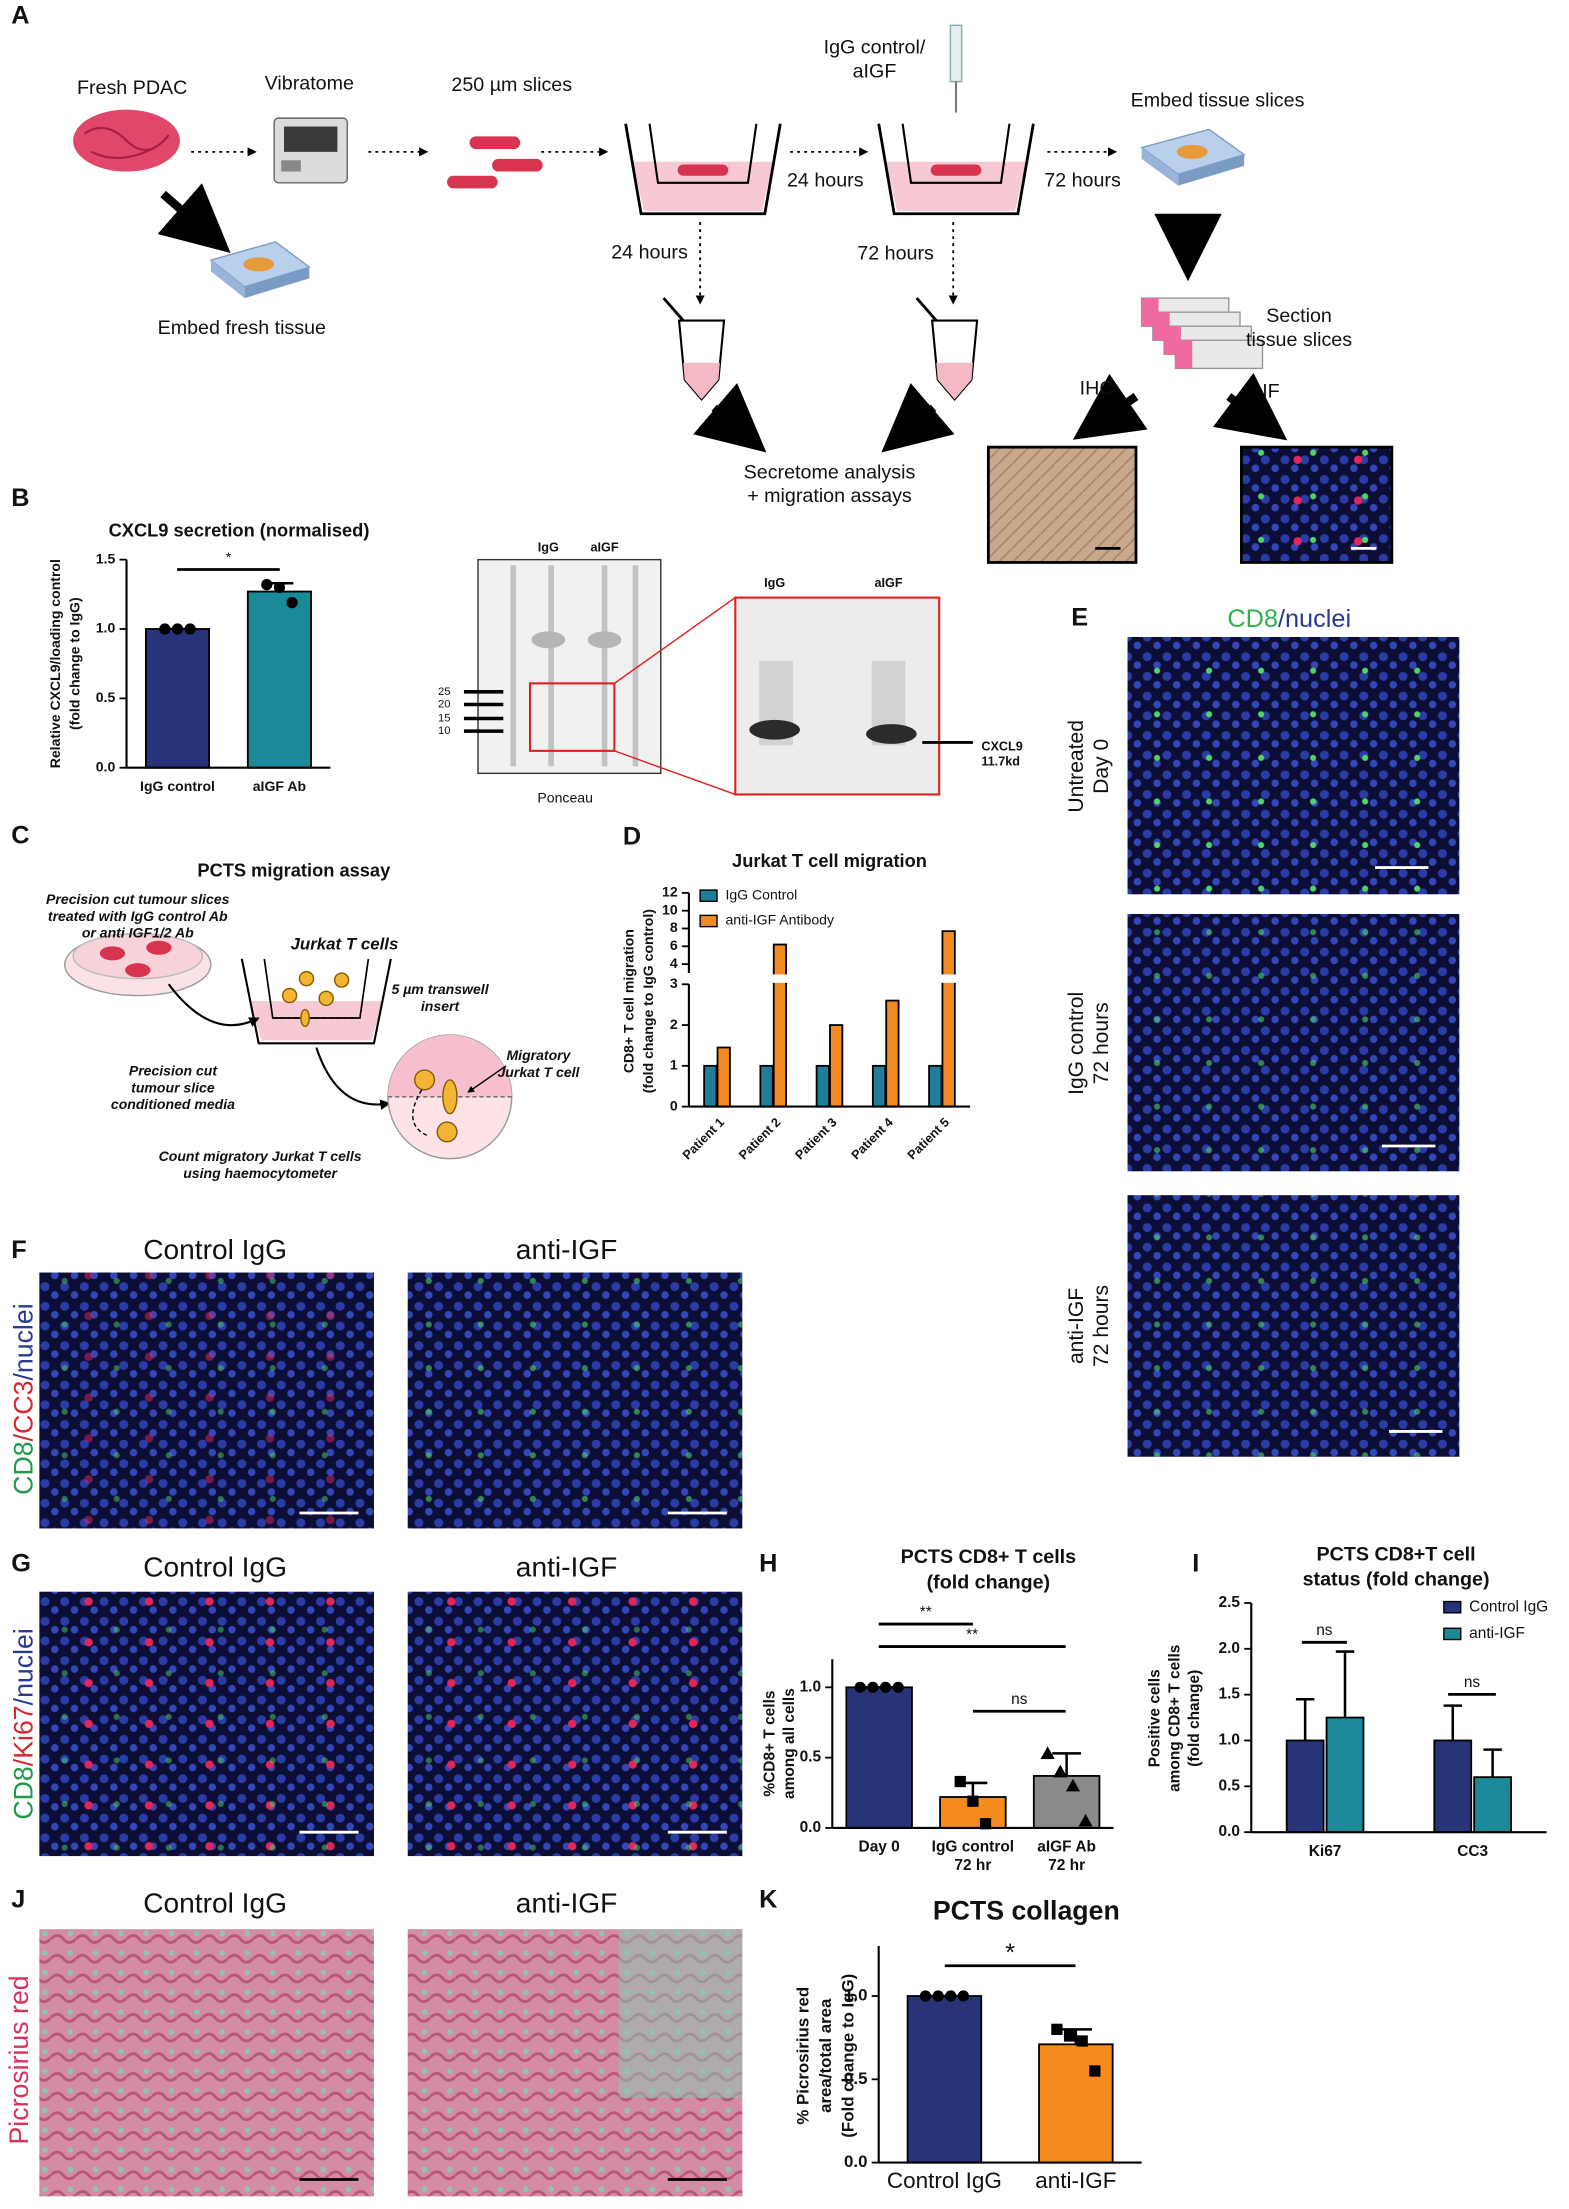 The height and width of the screenshot is (2209, 1569). Describe the element at coordinates (632, 837) in the screenshot. I see `panel-label: D` at that location.